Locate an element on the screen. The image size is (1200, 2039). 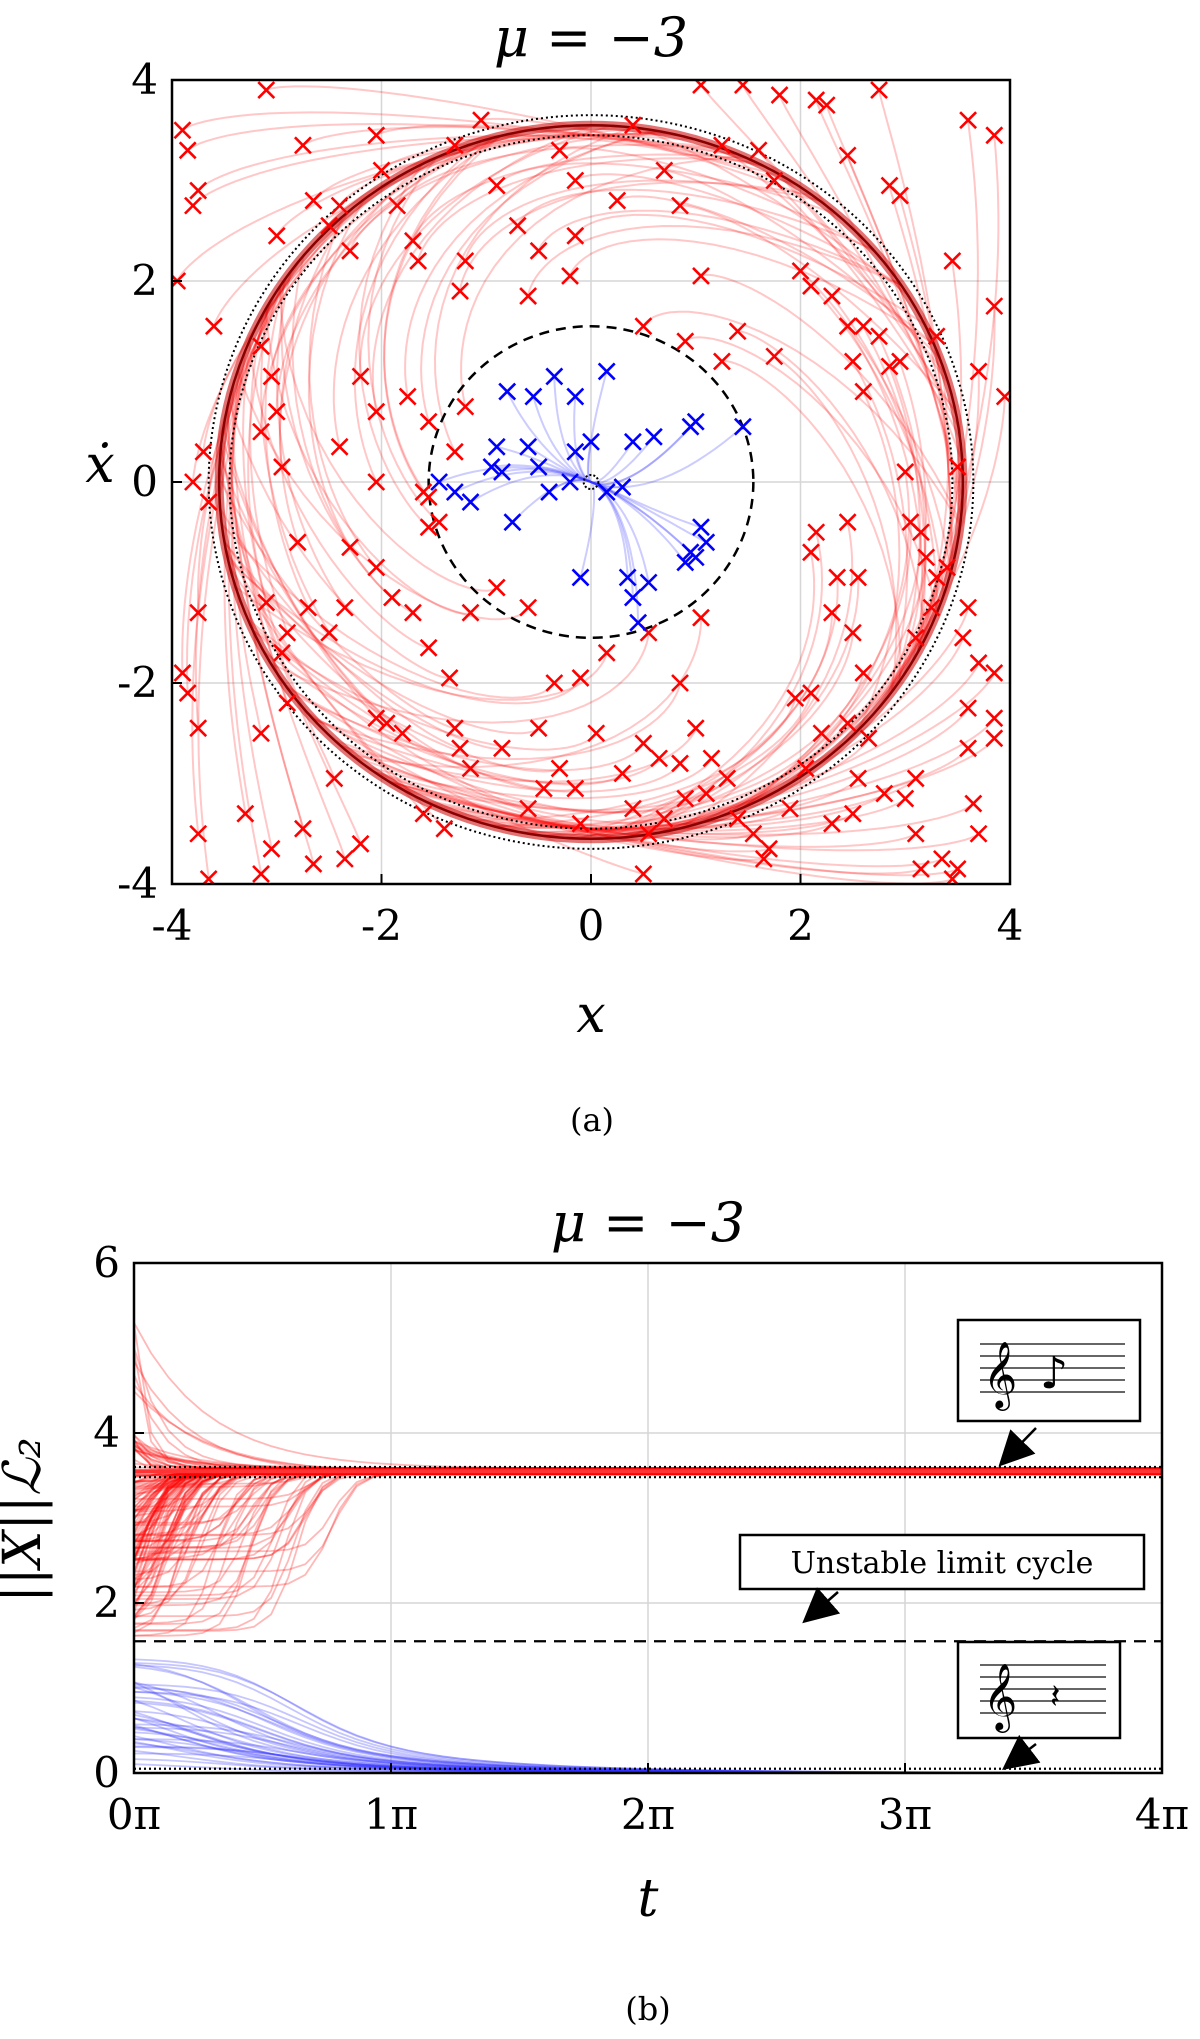
reference-lines-b is located at coordinates (648, 1617).